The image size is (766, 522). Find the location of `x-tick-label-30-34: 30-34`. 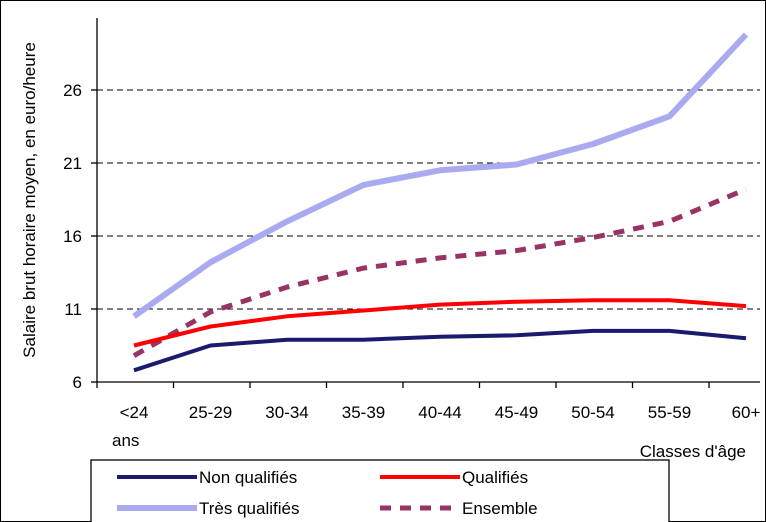

x-tick-label-30-34: 30-34 is located at coordinates (286, 412).